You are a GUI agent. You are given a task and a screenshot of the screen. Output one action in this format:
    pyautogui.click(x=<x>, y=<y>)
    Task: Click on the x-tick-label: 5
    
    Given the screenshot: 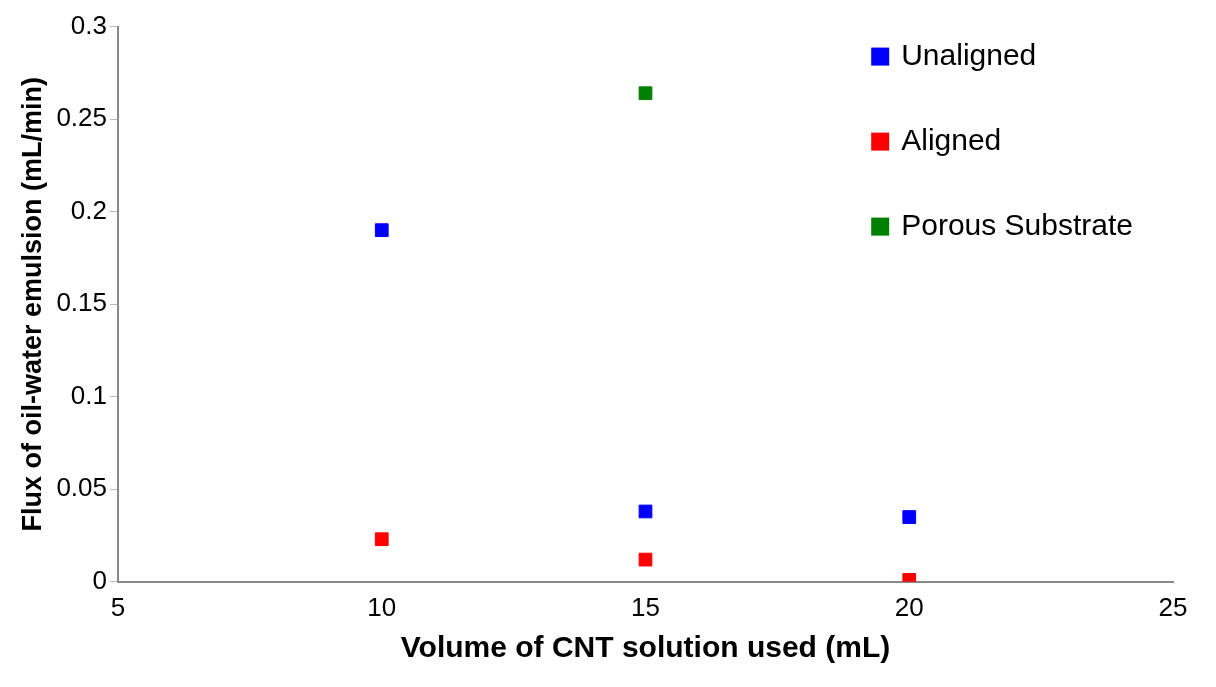 What is the action you would take?
    pyautogui.click(x=118, y=606)
    